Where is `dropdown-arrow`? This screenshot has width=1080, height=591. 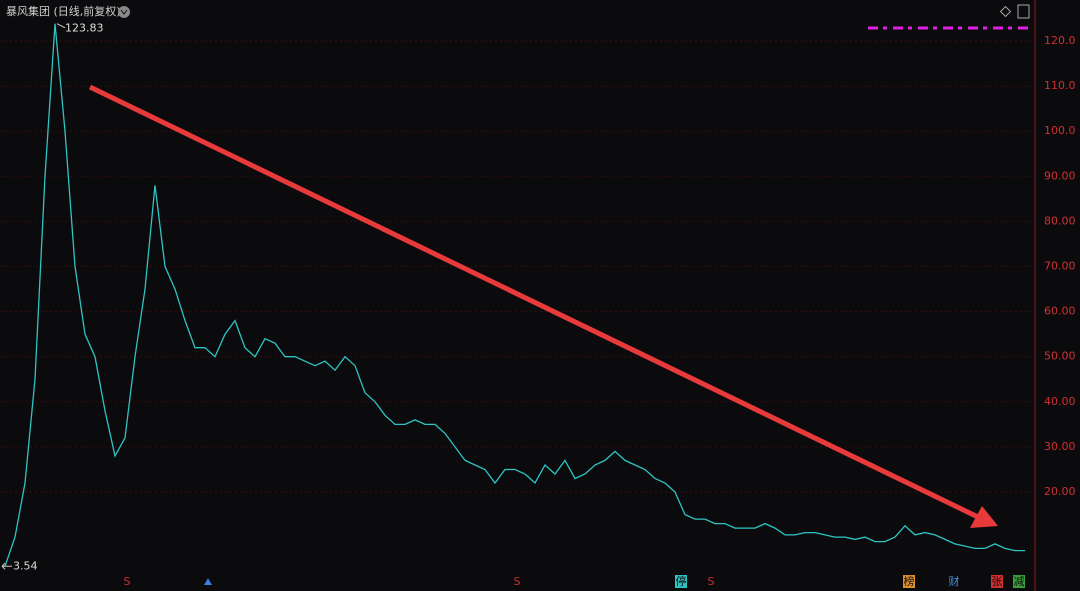 dropdown-arrow is located at coordinates (124, 12).